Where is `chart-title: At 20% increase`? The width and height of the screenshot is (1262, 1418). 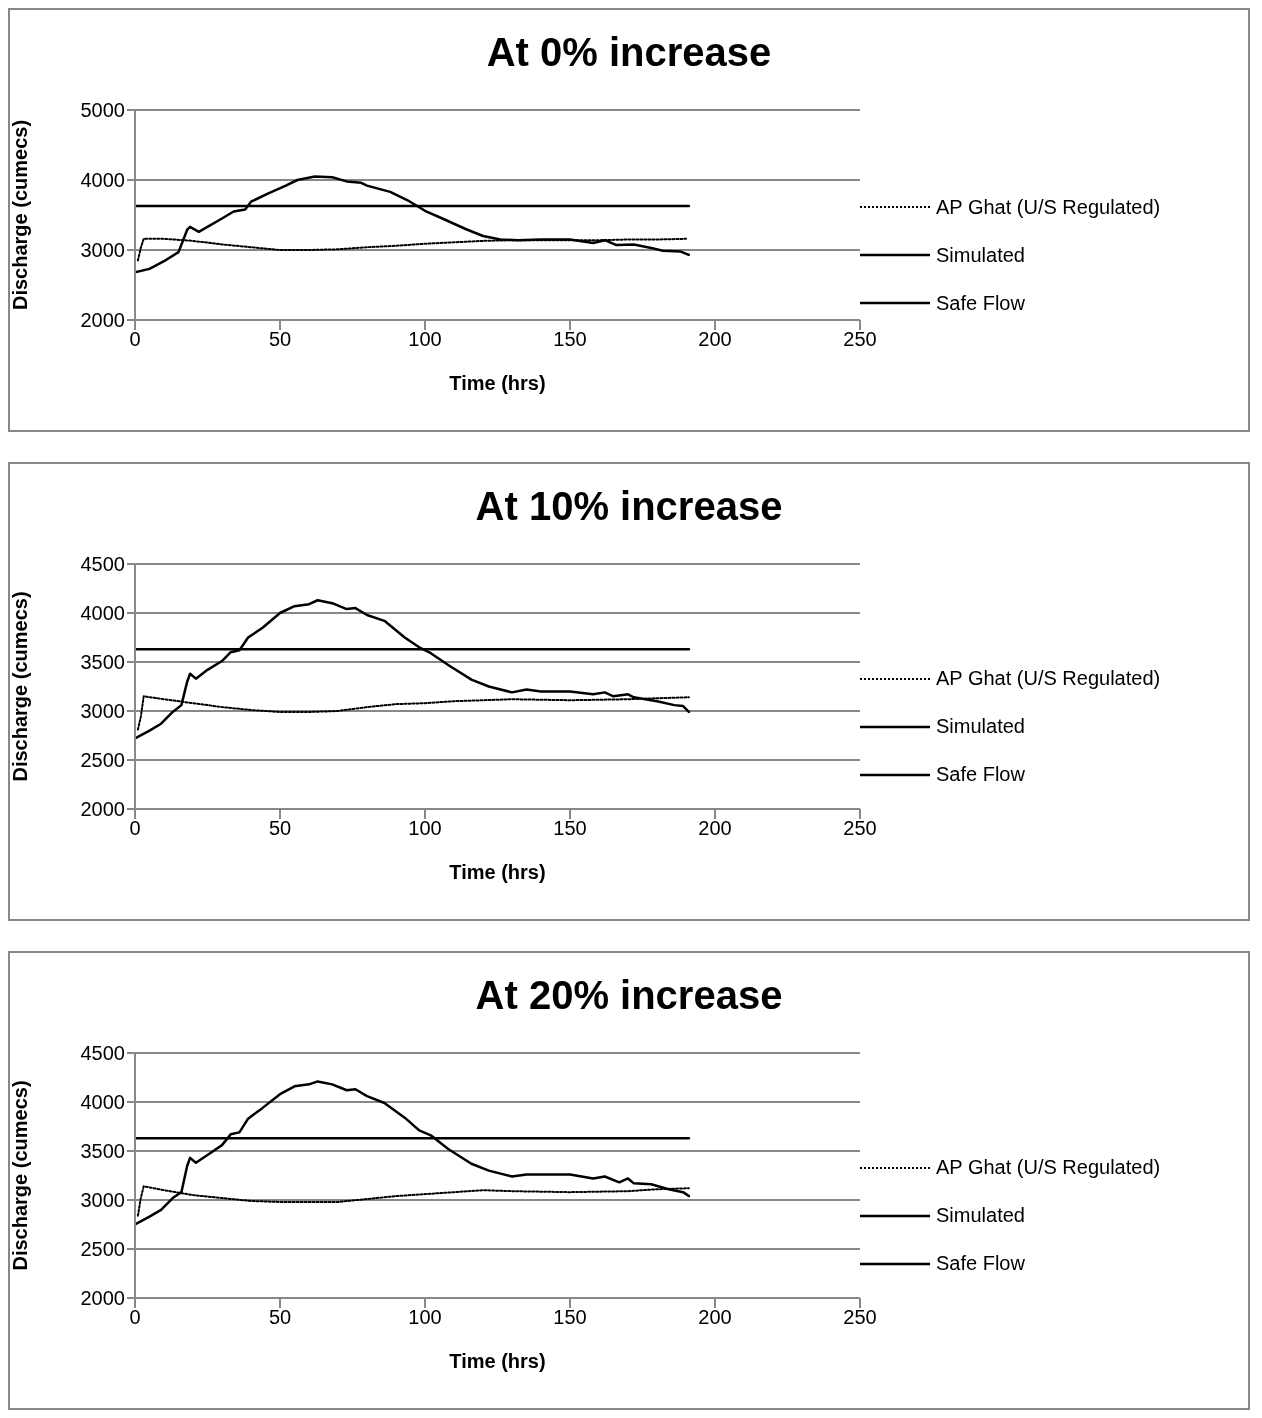
chart-title: At 20% increase is located at coordinates (629, 996).